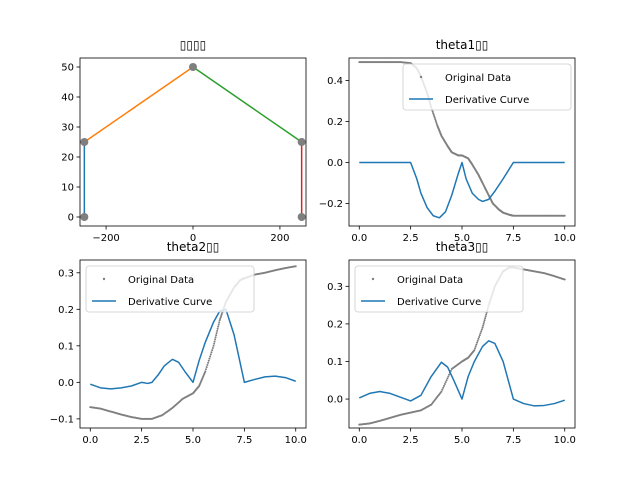  I want to click on subplot-title: theta3▯▯, so click(462, 247).